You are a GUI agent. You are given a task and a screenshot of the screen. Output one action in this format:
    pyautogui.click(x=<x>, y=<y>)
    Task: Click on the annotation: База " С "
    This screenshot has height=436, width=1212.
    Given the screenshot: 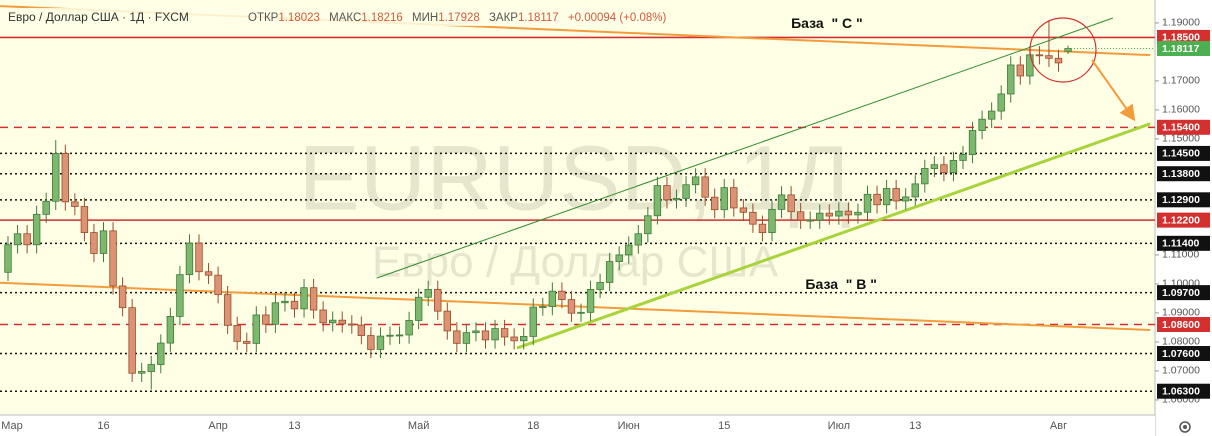 What is the action you would take?
    pyautogui.click(x=827, y=23)
    